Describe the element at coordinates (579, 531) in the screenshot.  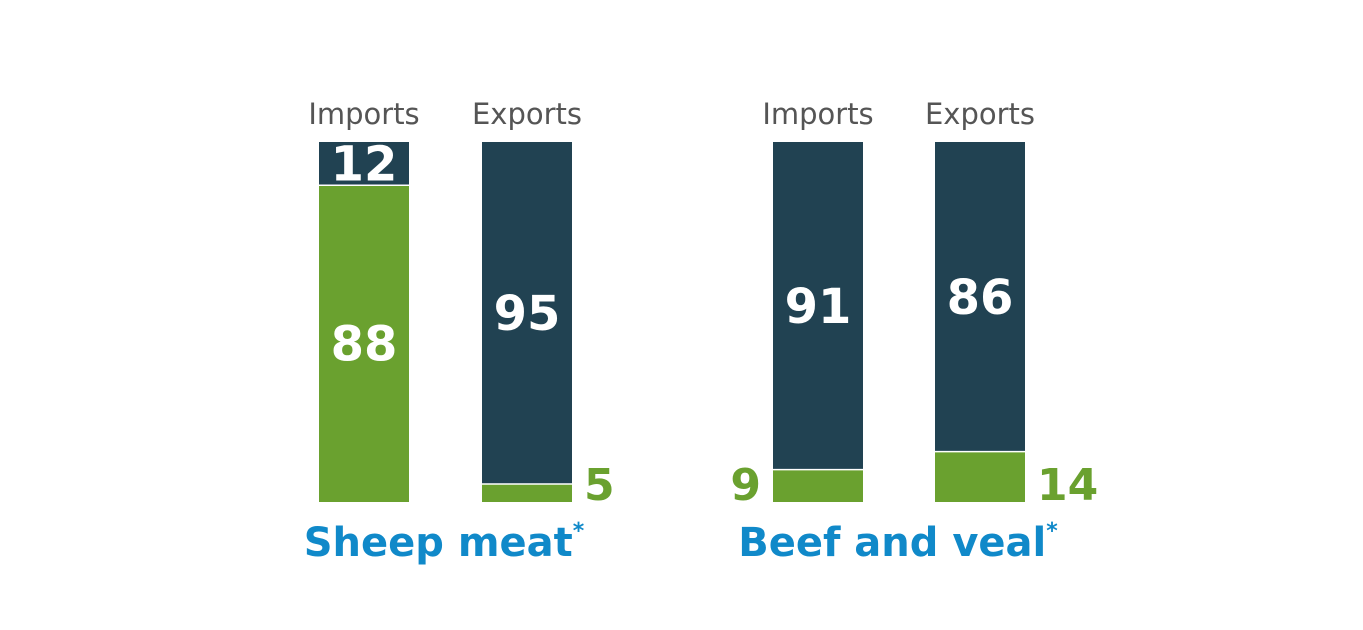
I see `group-label-asterisk-sheep-meat: *` at that location.